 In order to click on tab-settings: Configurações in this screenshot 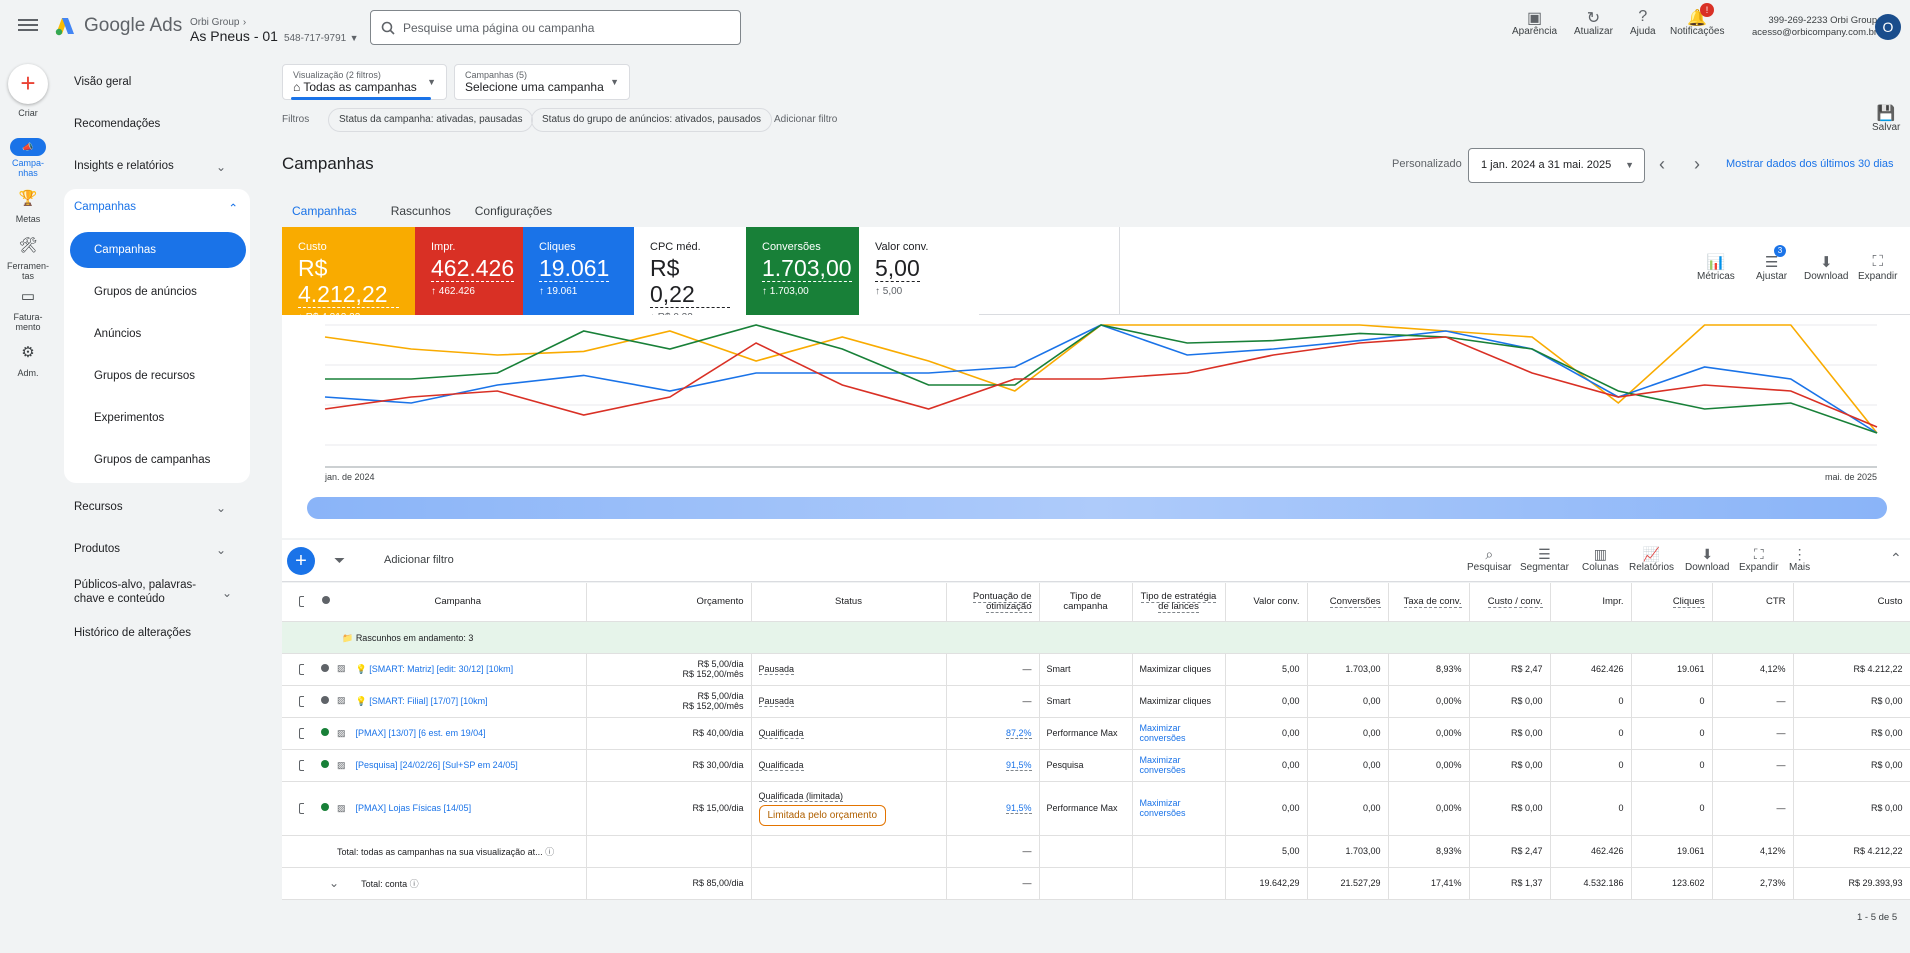, I will do `click(513, 211)`.